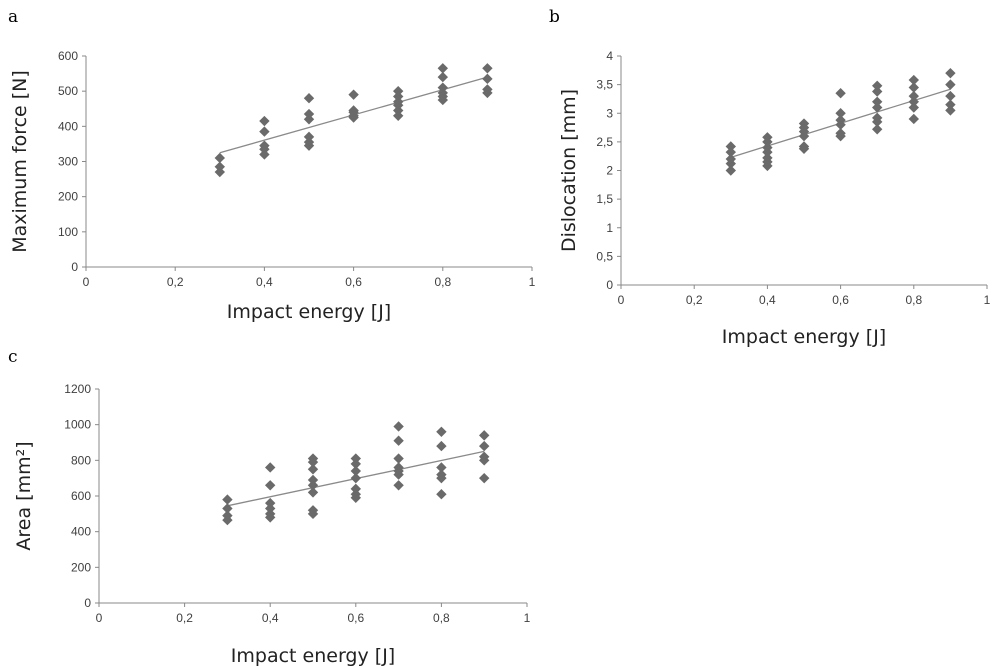 Image resolution: width=996 pixels, height=666 pixels. Describe the element at coordinates (77, 389) in the screenshot. I see `y-tick-label: 1200` at that location.